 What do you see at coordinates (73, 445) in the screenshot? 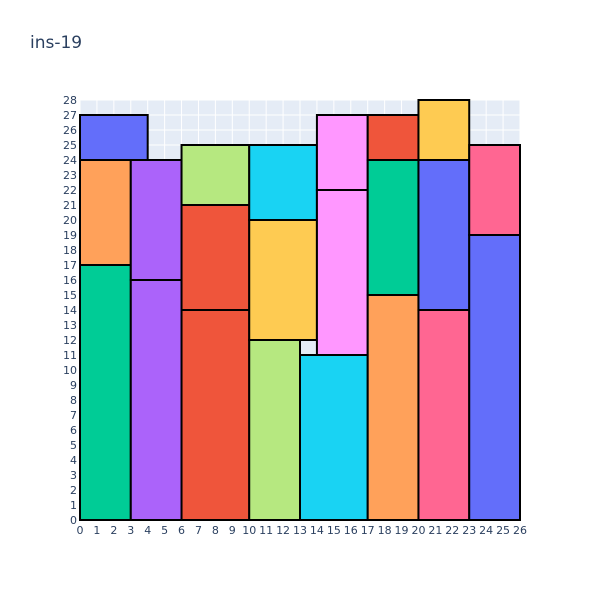
I see `y-tick-label: 5` at bounding box center [73, 445].